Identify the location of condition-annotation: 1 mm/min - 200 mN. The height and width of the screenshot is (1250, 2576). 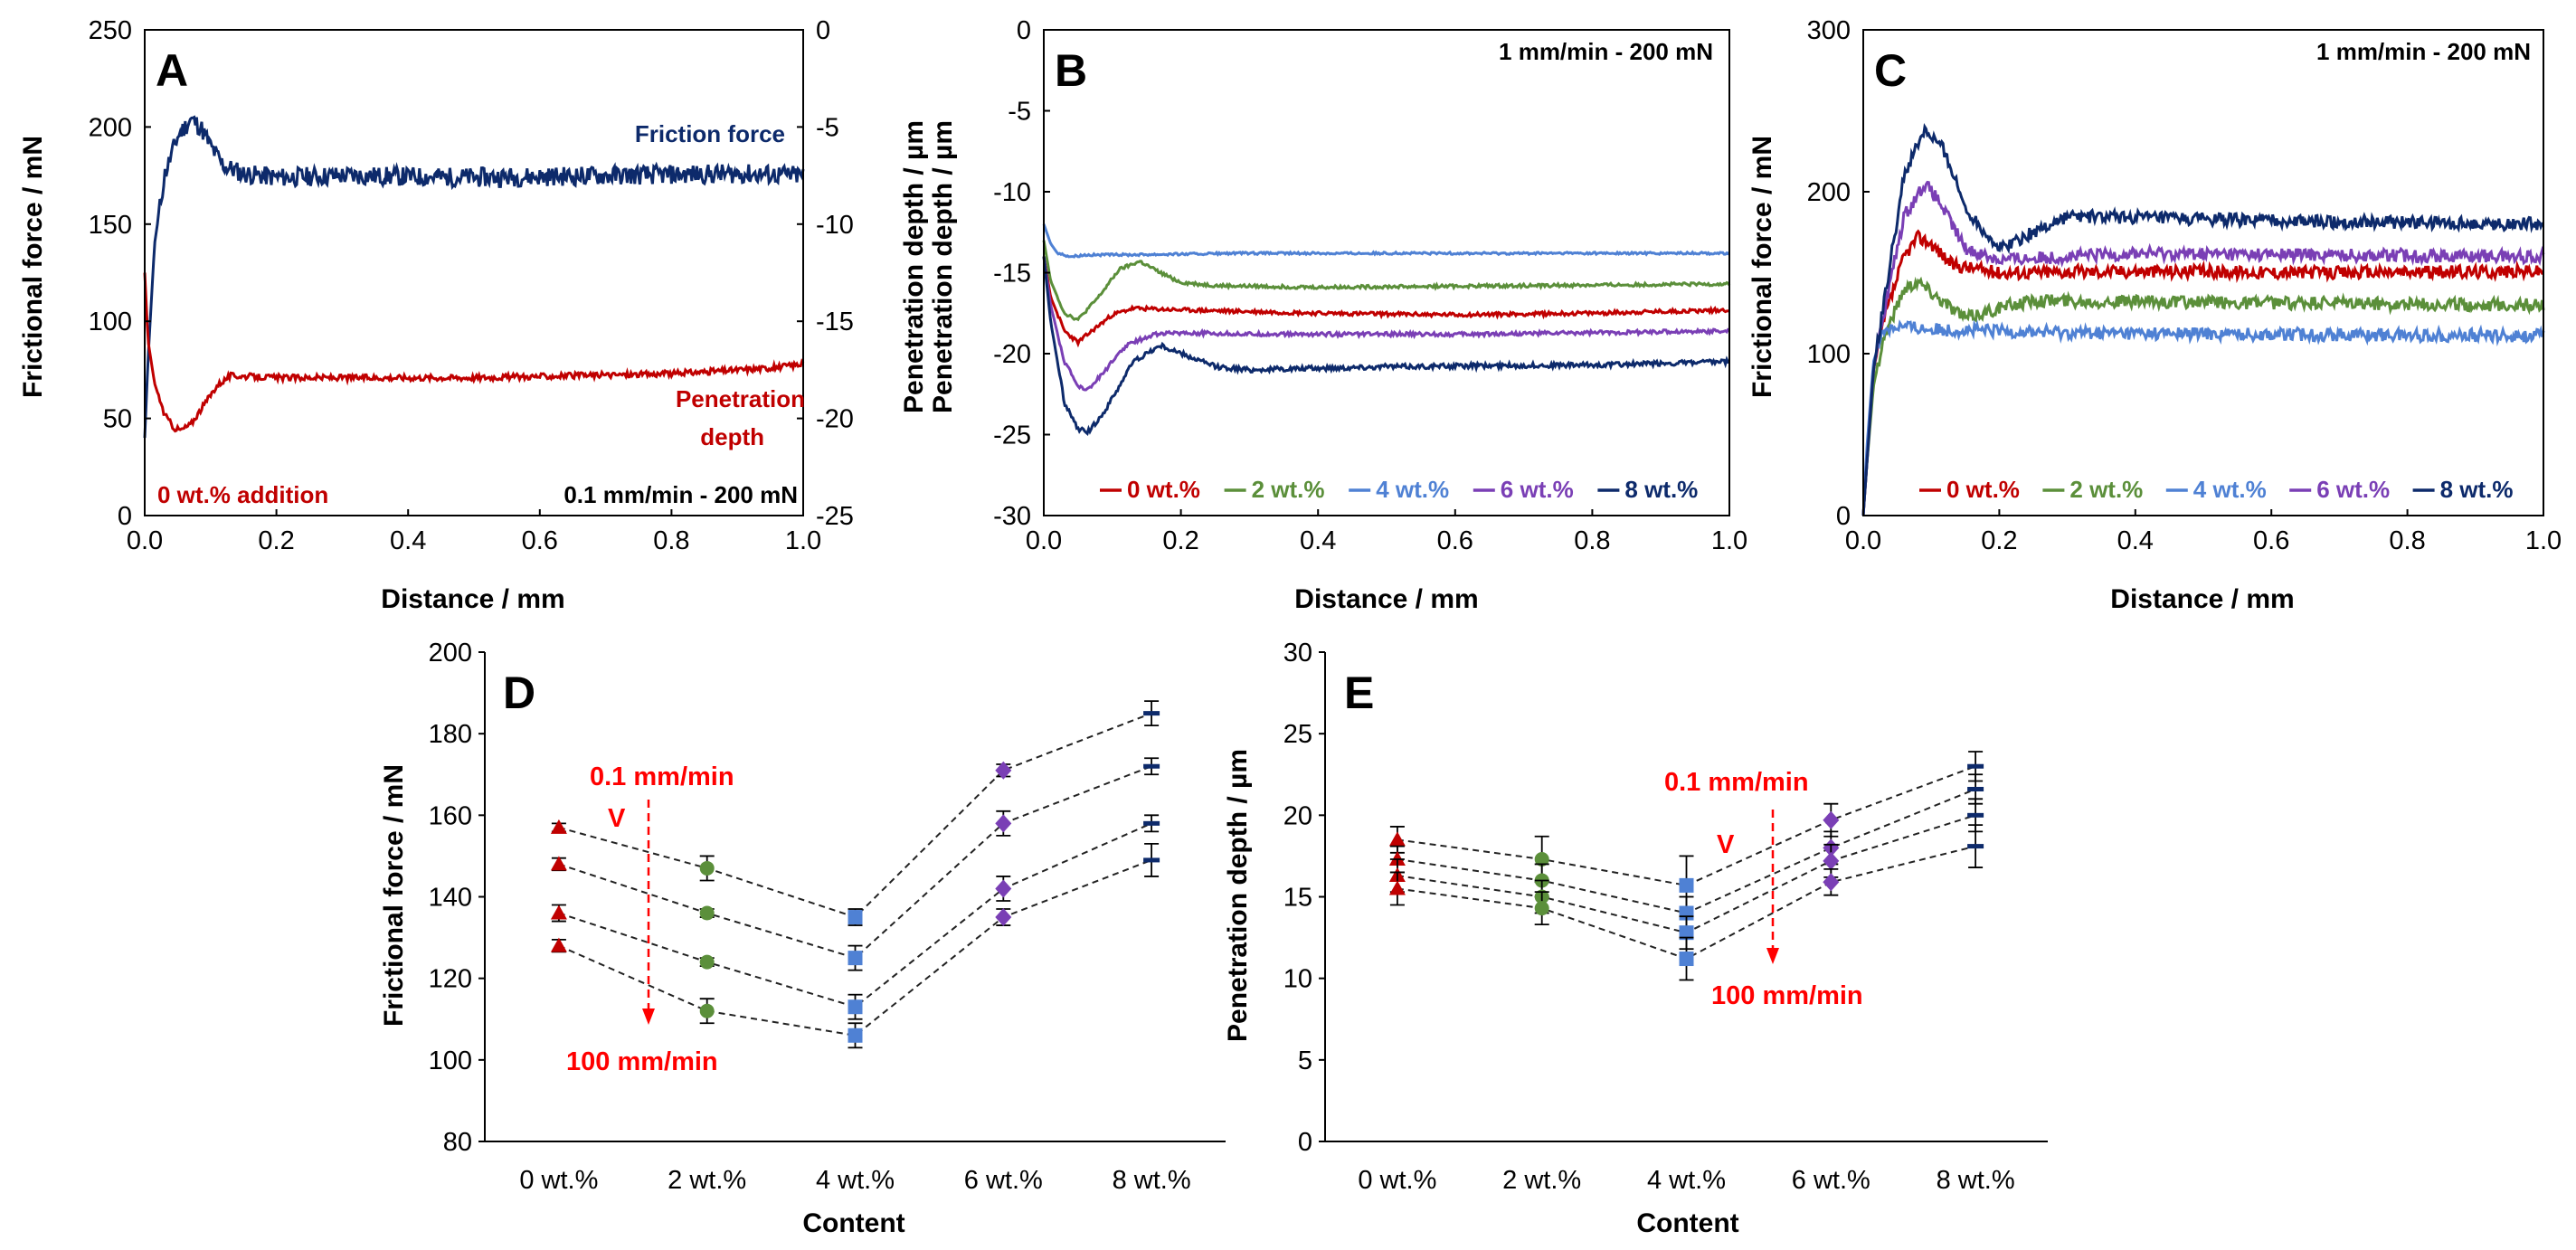
(1606, 51).